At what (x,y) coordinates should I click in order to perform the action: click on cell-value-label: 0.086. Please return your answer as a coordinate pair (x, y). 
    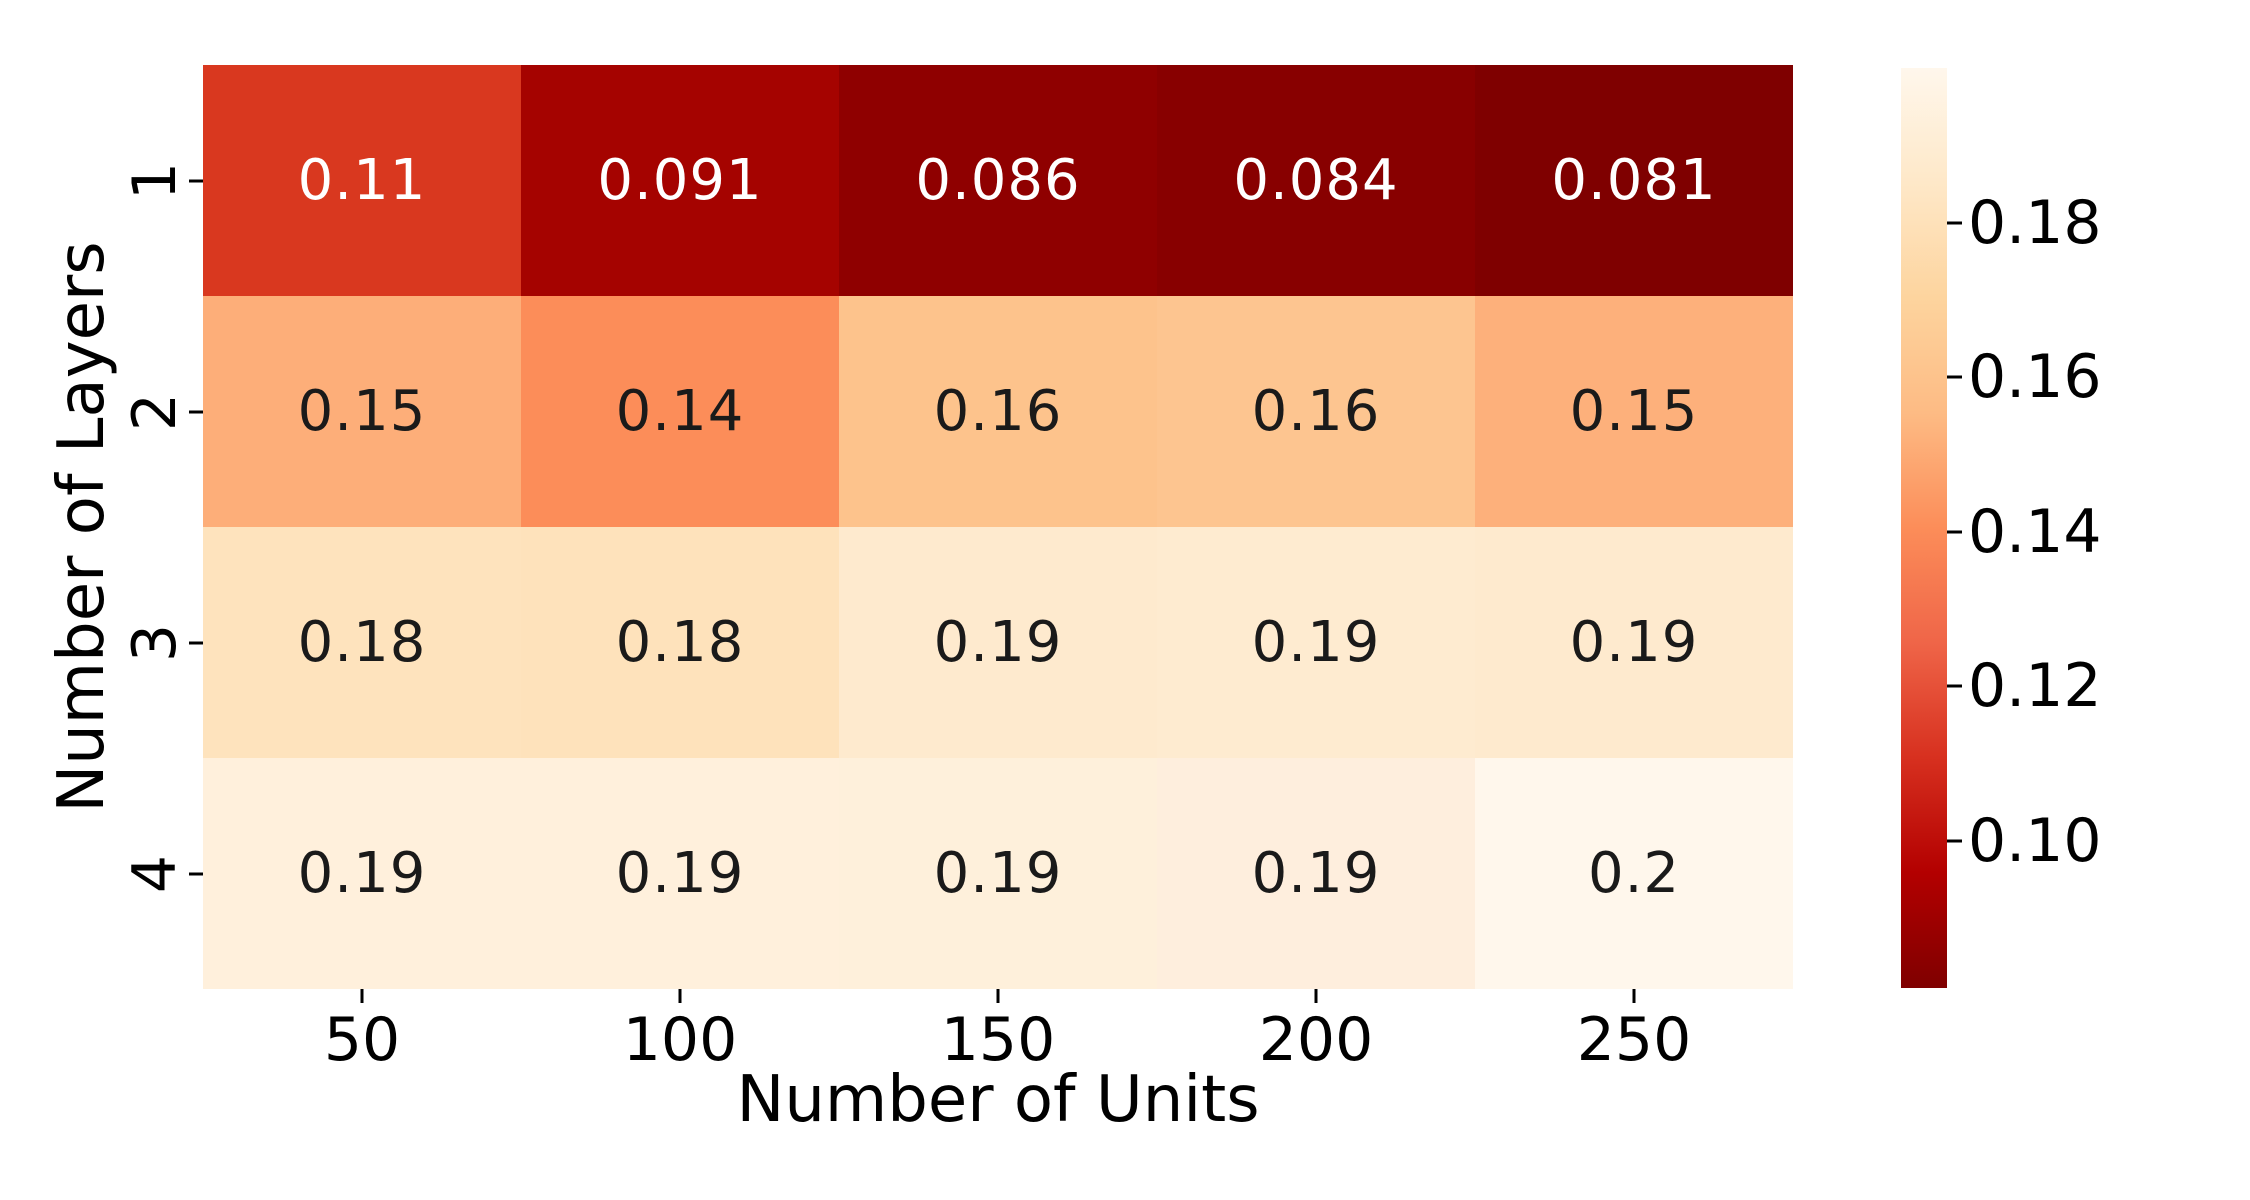
    Looking at the image, I should click on (998, 180).